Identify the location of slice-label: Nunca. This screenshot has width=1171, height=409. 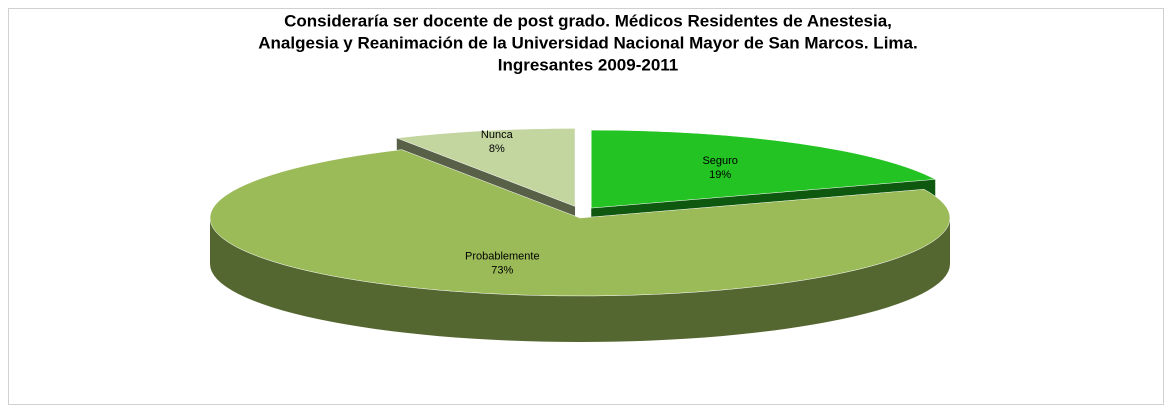
(497, 135).